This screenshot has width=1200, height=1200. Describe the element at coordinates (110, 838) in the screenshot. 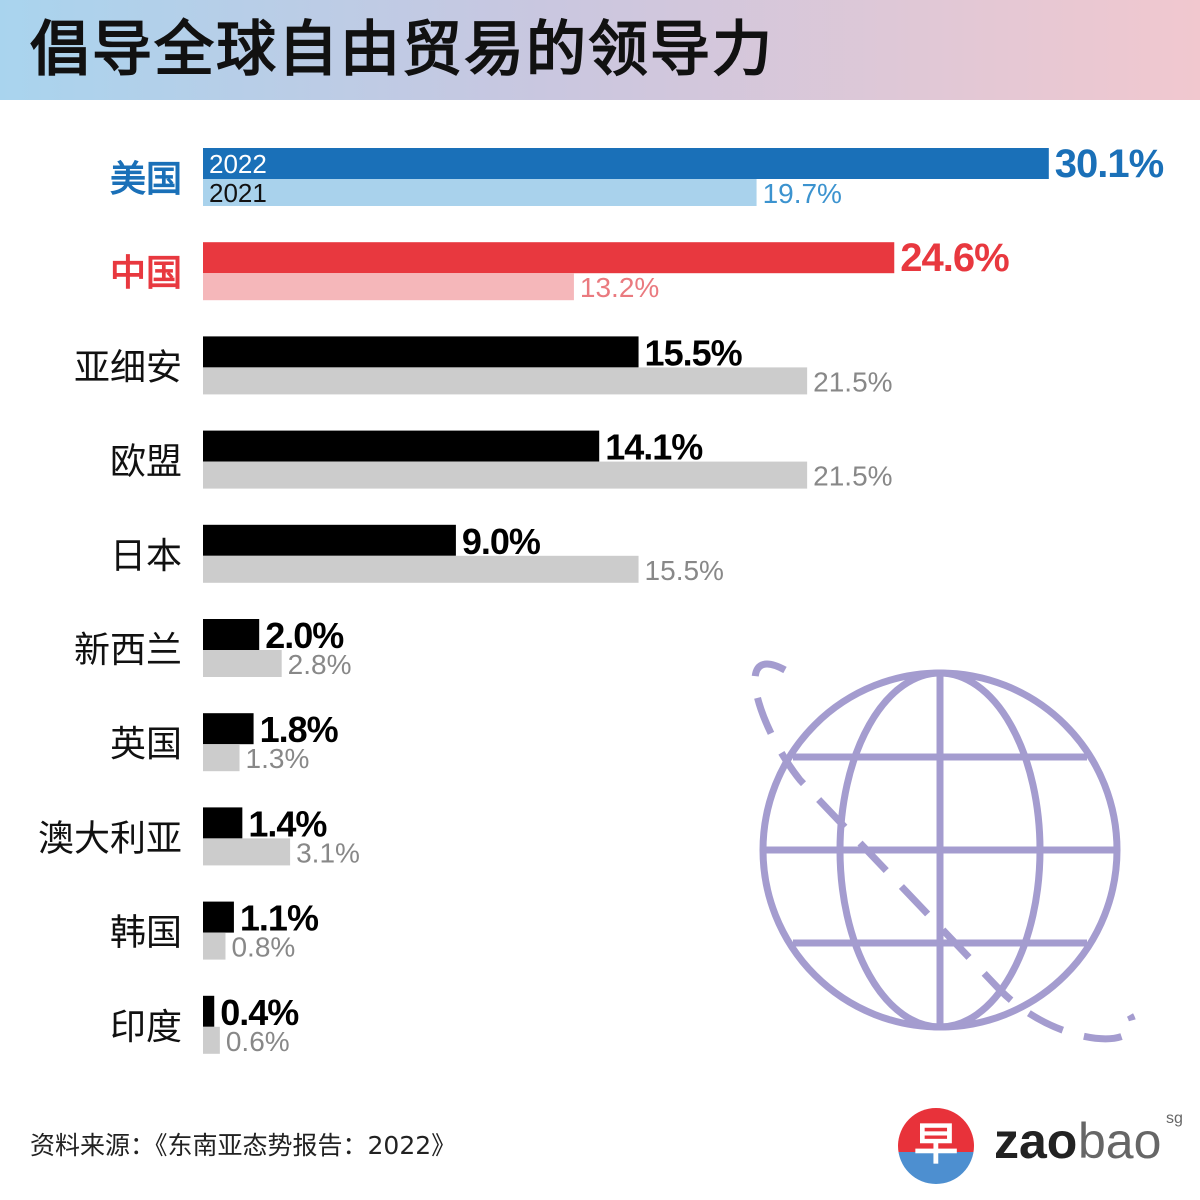

I see `category-label: 澳大利亚` at that location.